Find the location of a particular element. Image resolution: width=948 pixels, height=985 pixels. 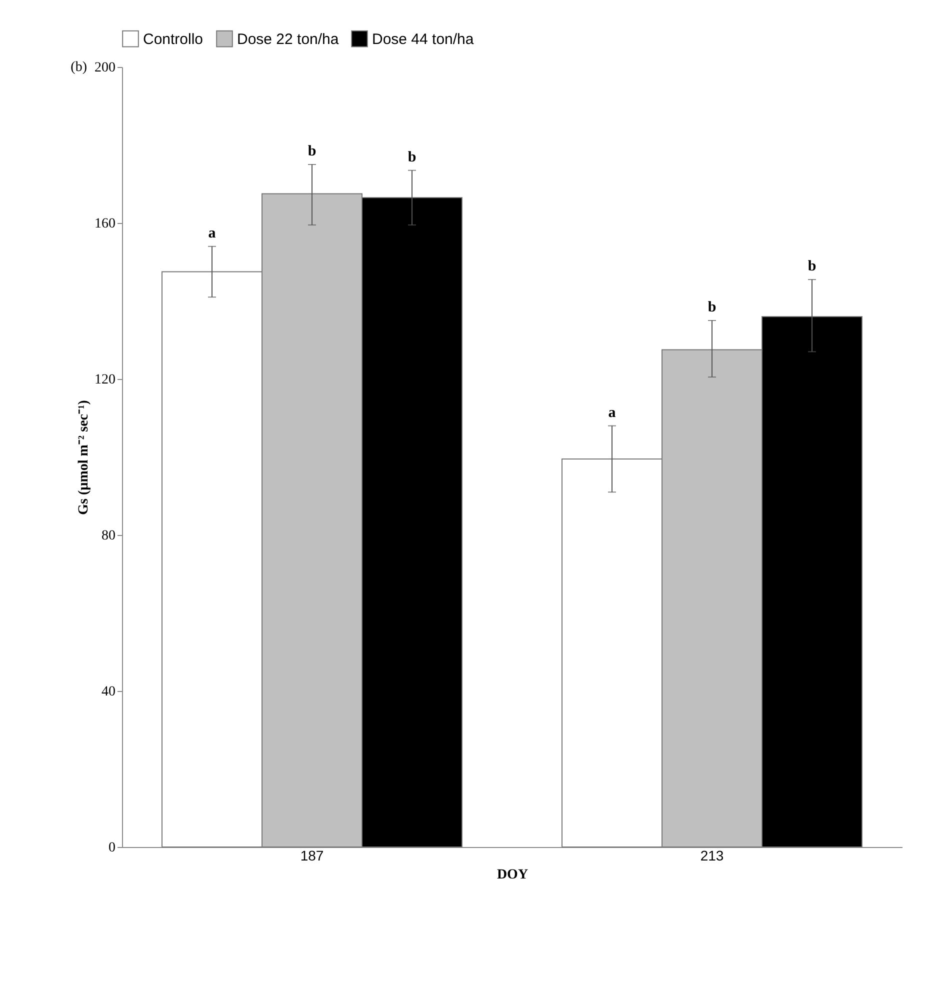

x-tick-label: 213 is located at coordinates (712, 856).